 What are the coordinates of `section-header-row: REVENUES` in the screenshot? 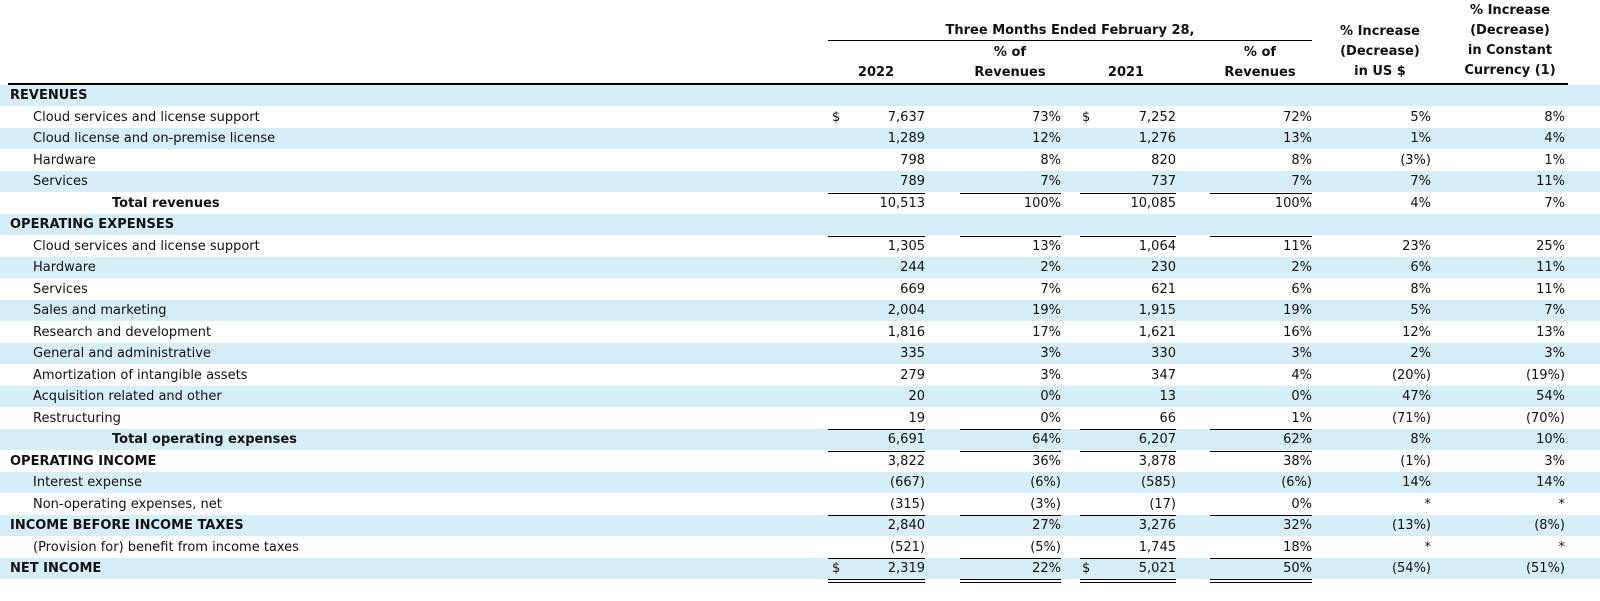 It's located at (800, 95).